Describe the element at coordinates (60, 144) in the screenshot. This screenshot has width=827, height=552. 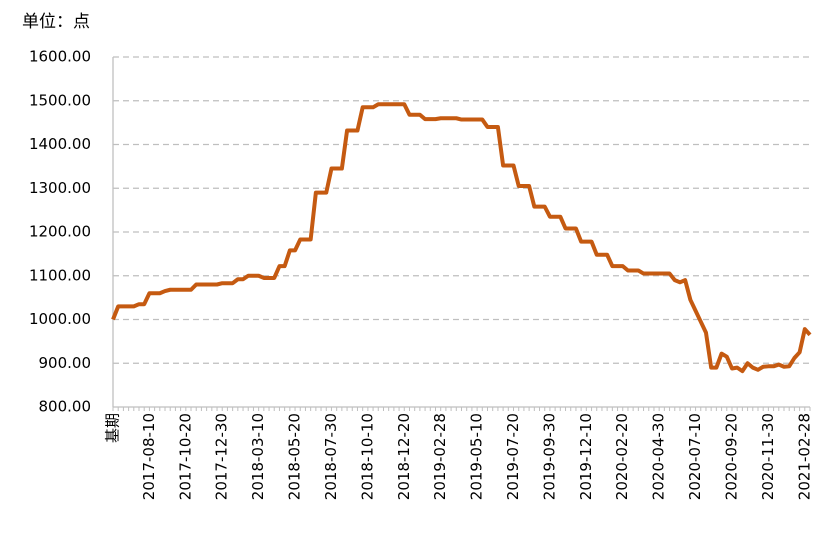
I see `y-tick-label: 1400.00` at that location.